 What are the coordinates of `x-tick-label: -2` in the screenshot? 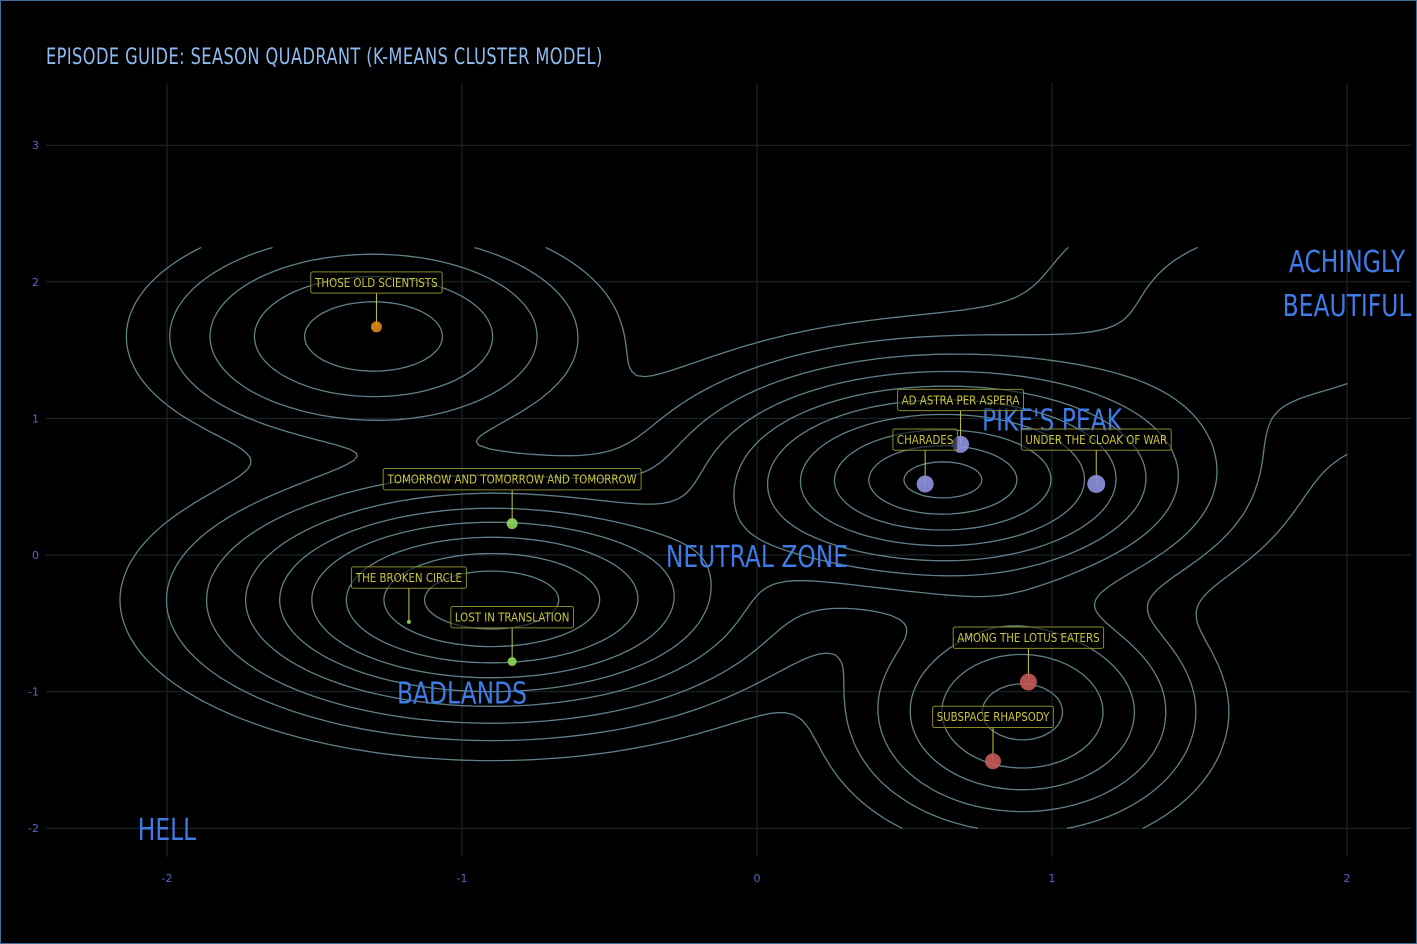 It's located at (167, 878).